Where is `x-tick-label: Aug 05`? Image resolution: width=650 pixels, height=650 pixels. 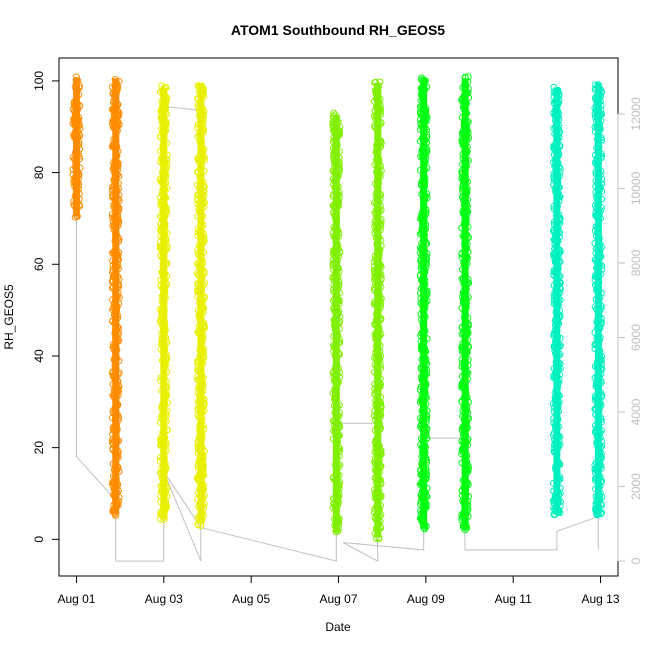 x-tick-label: Aug 05 is located at coordinates (251, 599).